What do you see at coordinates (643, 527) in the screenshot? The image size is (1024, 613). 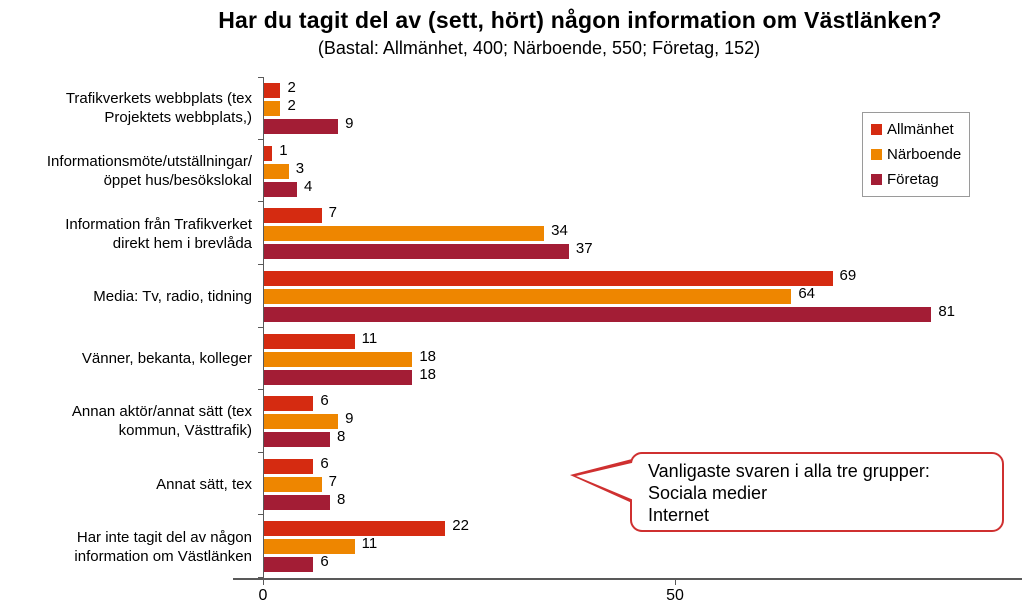 I see `bar-line: 22` at bounding box center [643, 527].